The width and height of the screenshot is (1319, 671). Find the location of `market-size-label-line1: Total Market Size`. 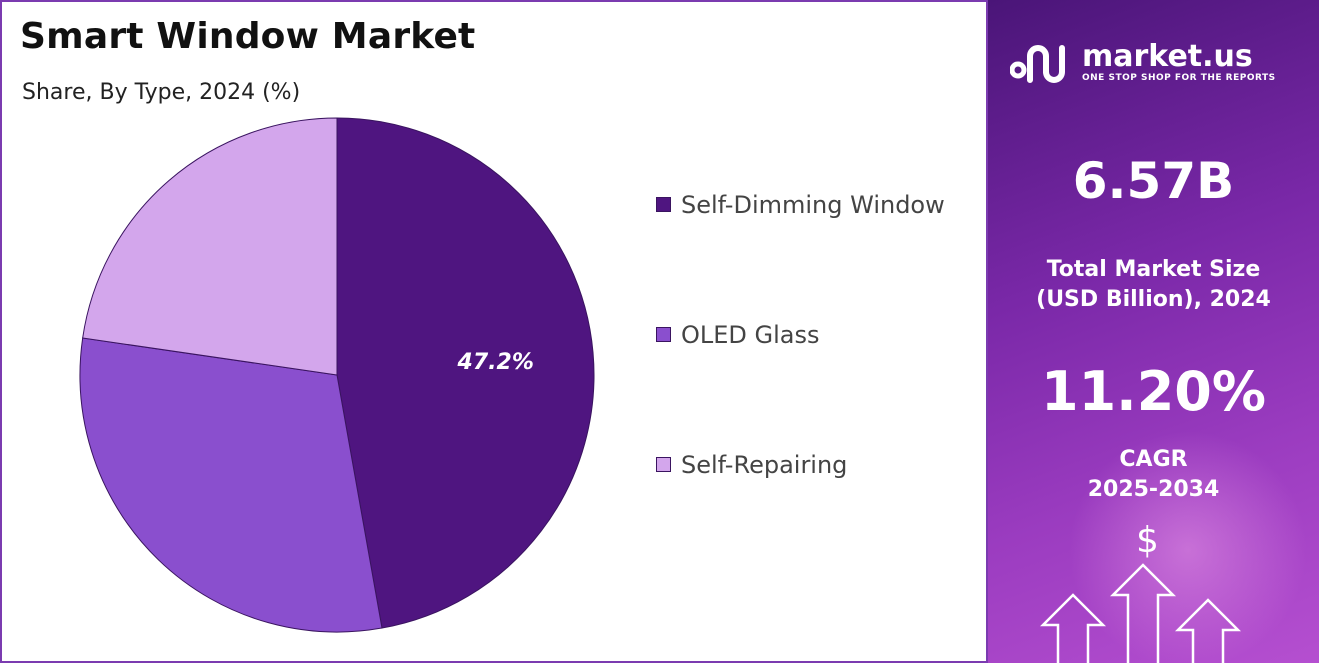

market-size-label-line1: Total Market Size is located at coordinates (1153, 269).